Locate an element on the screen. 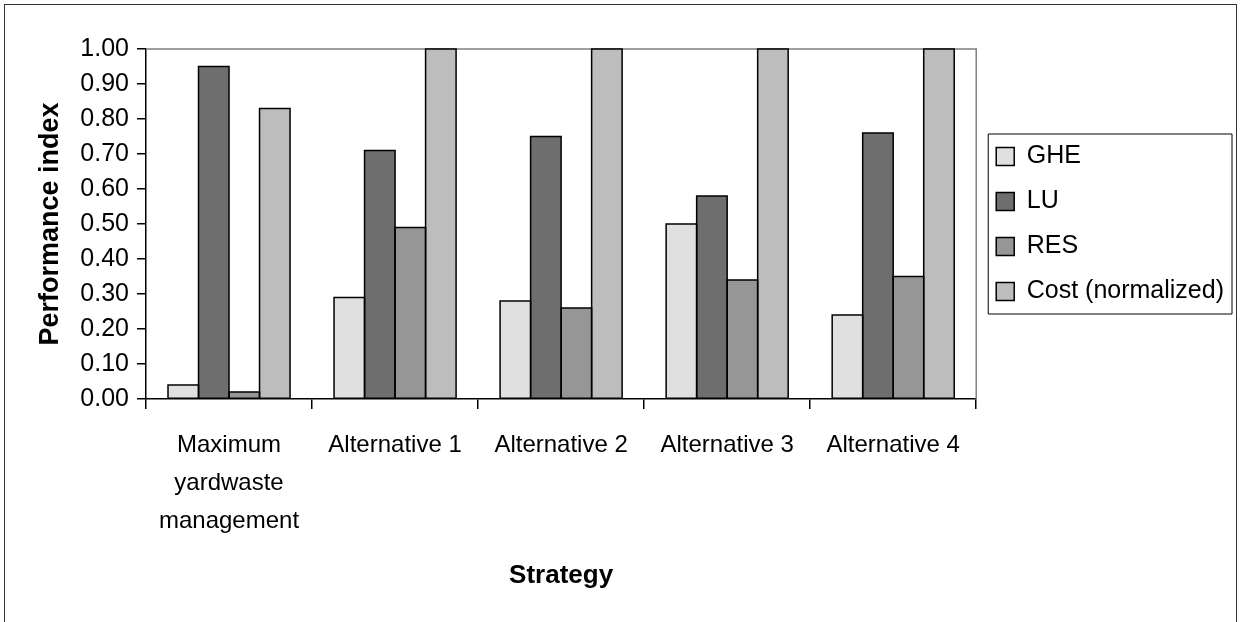 Image resolution: width=1242 pixels, height=622 pixels. y-tick-label: 1.00 is located at coordinates (104, 46).